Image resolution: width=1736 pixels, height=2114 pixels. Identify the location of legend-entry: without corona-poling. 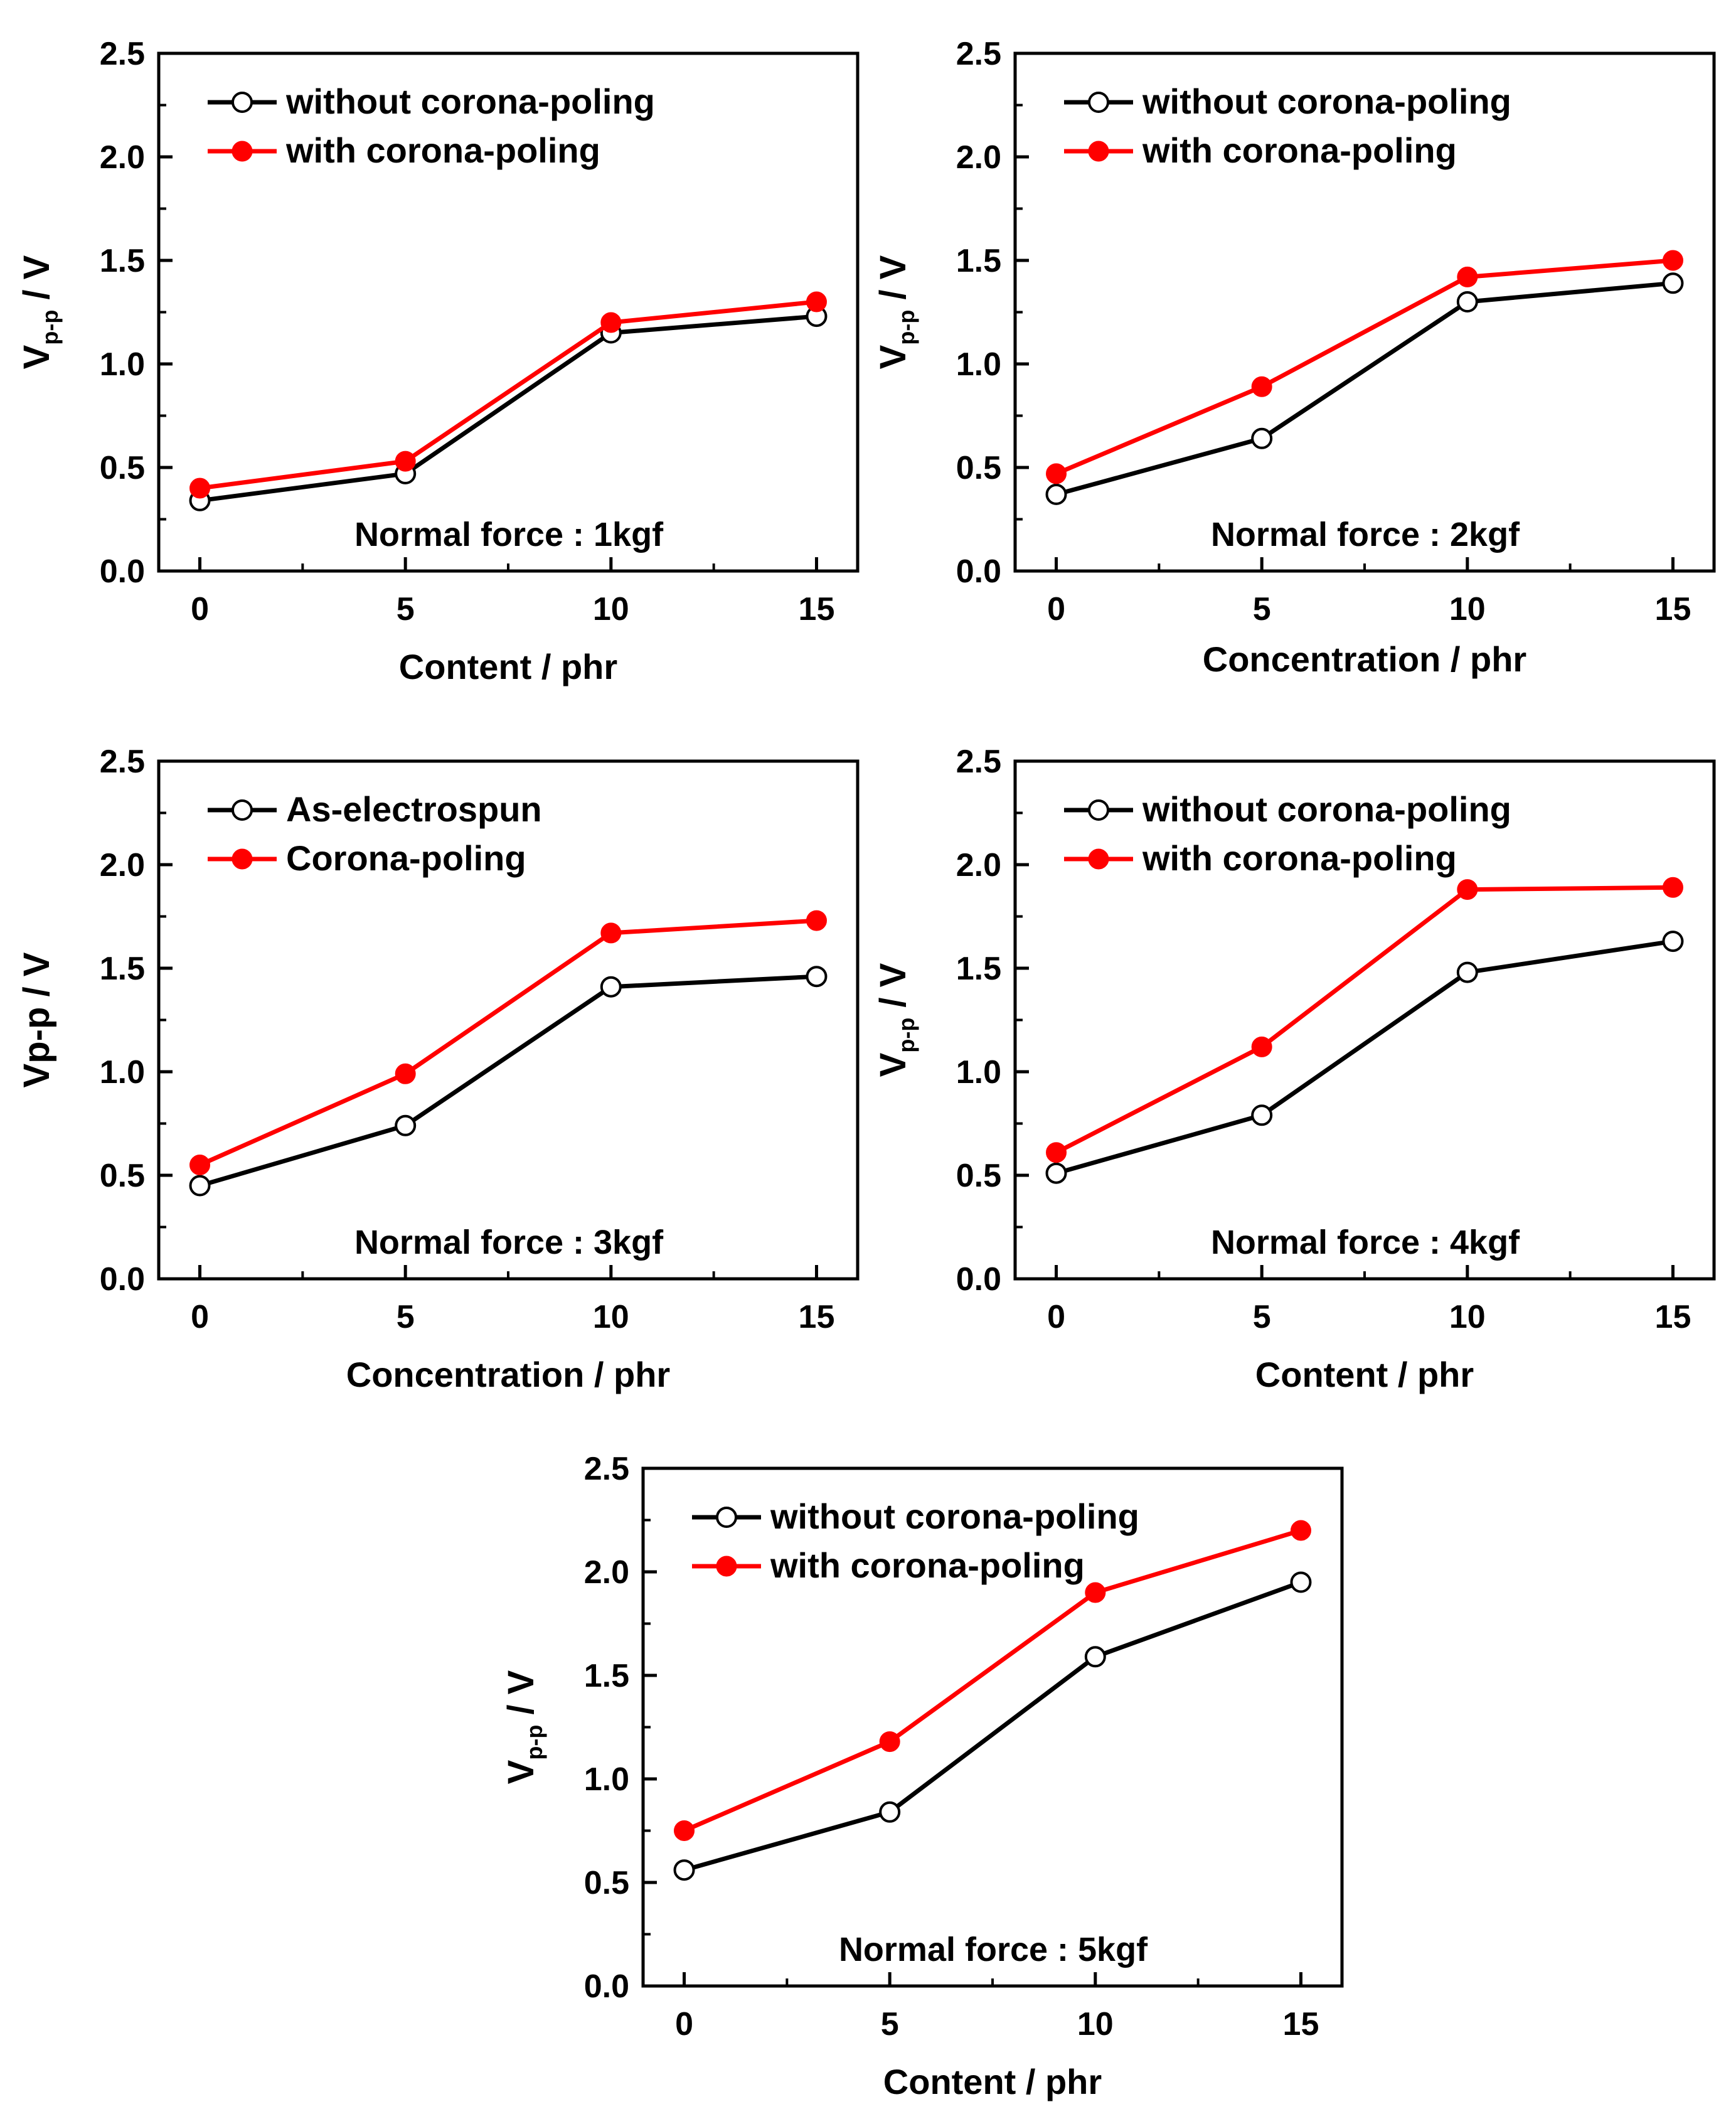
(1287, 809).